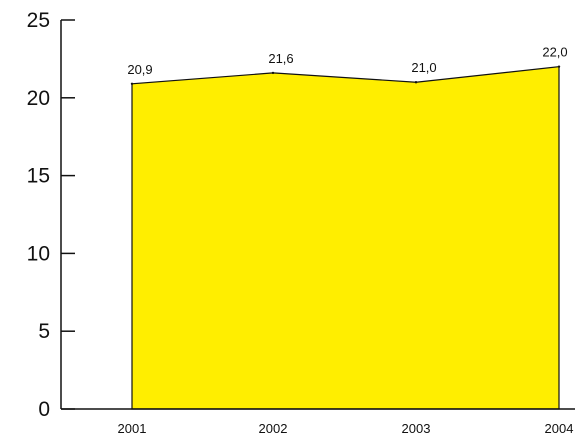 This screenshot has width=584, height=439. Describe the element at coordinates (416, 428) in the screenshot. I see `x-tick-label-2003: 2003` at that location.